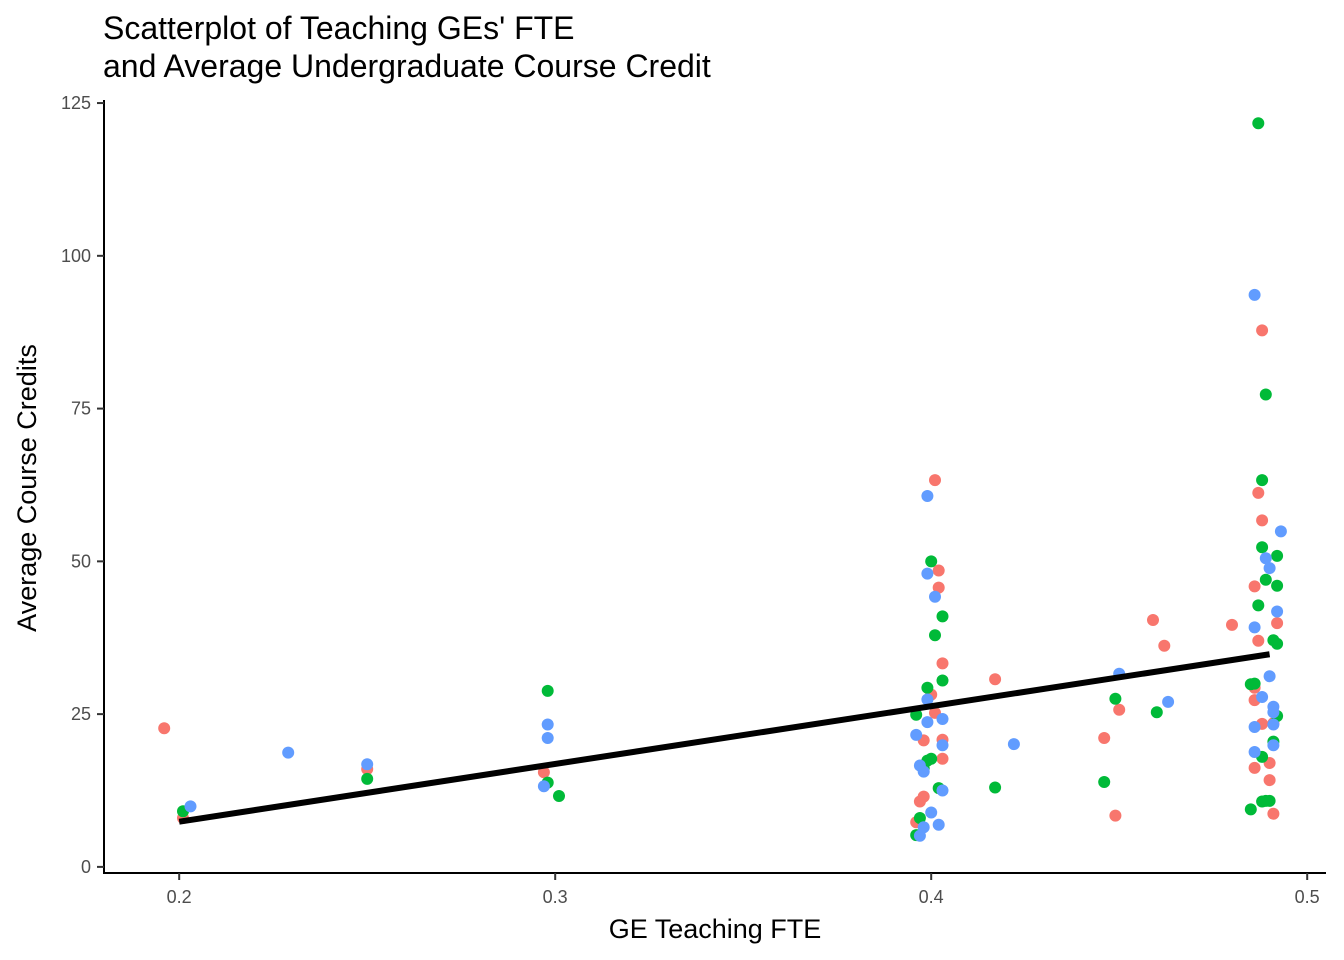 The width and height of the screenshot is (1344, 960). Describe the element at coordinates (76, 256) in the screenshot. I see `y-tick-label: 100` at that location.